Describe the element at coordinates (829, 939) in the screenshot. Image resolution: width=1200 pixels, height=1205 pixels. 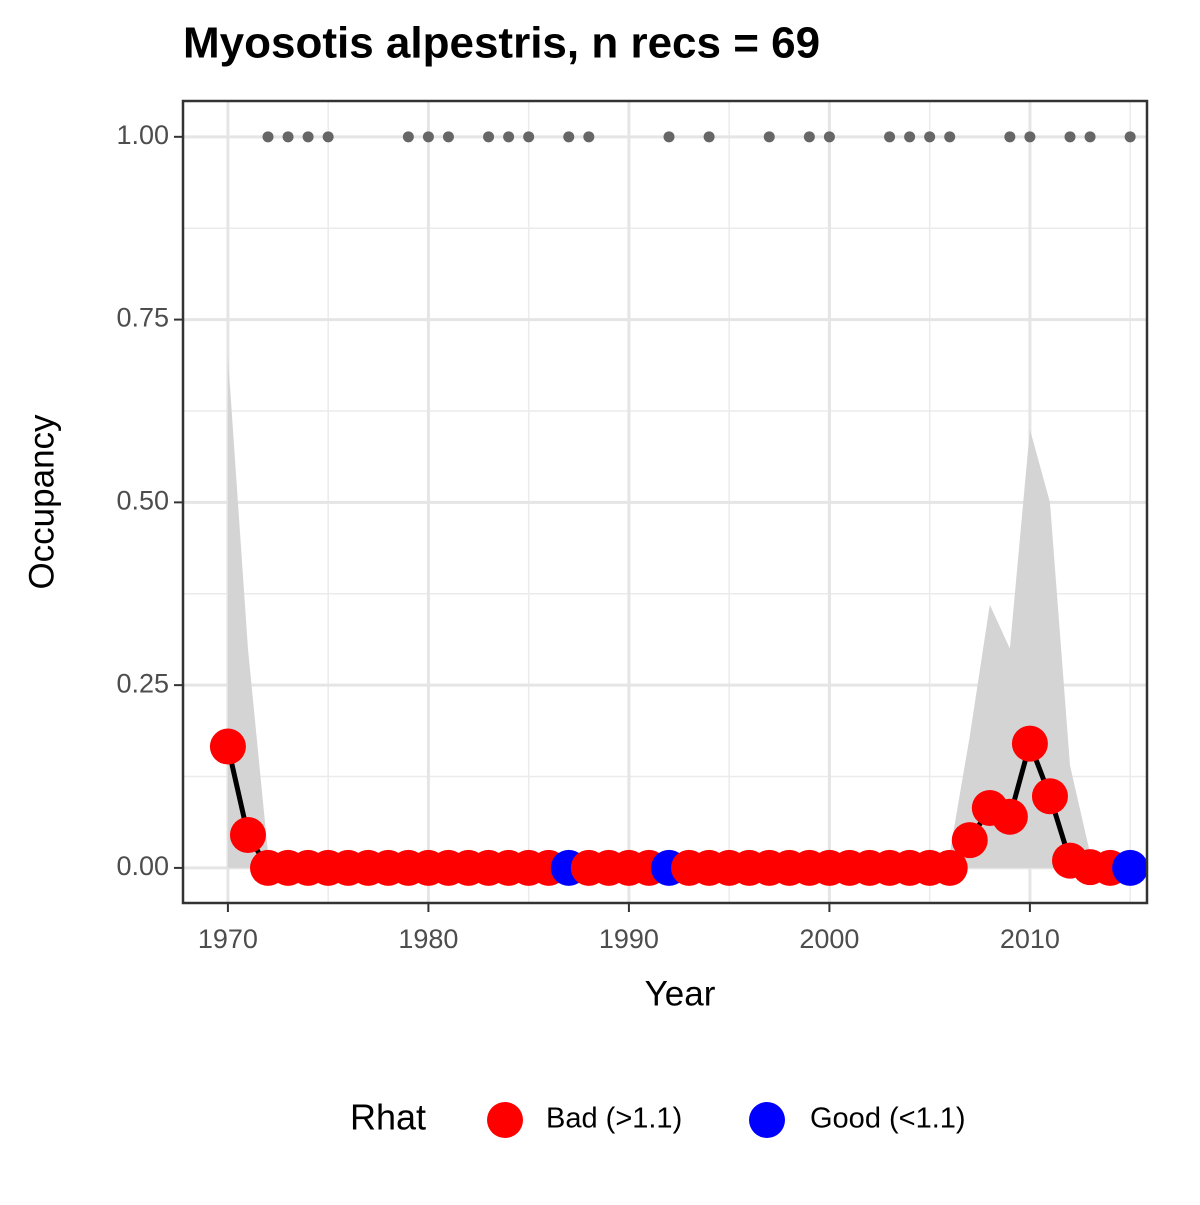
I see `x-tick-label: 2000` at that location.